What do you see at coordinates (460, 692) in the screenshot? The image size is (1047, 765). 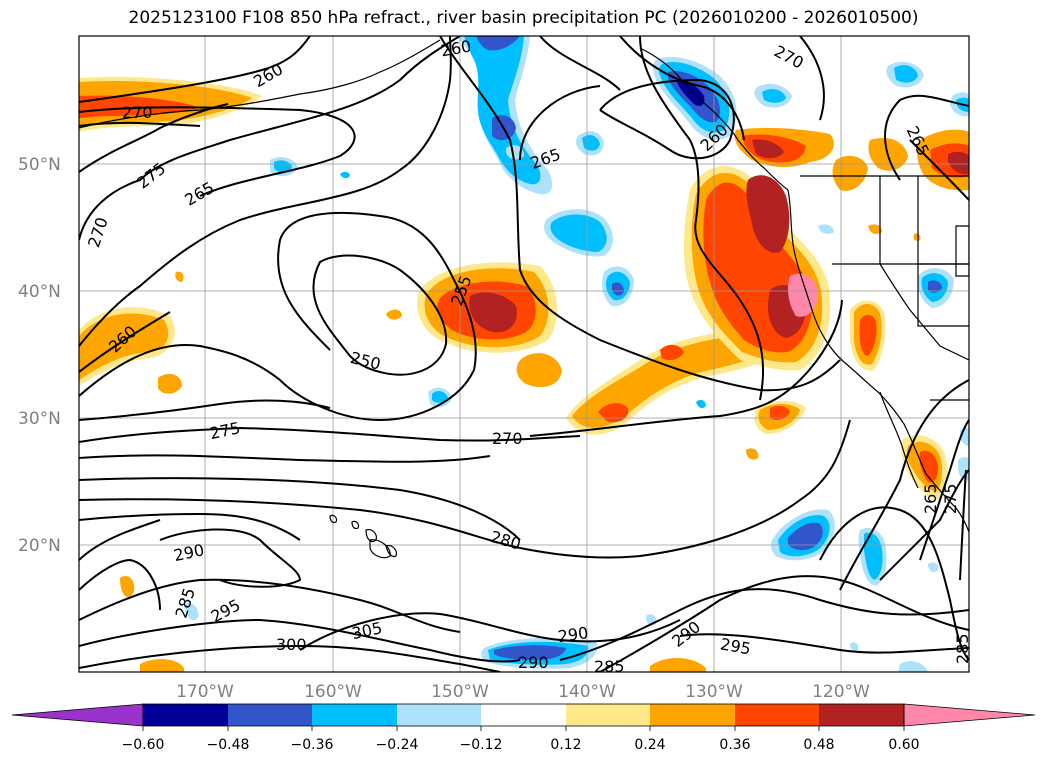 I see `lon-label-150w: 150°W` at bounding box center [460, 692].